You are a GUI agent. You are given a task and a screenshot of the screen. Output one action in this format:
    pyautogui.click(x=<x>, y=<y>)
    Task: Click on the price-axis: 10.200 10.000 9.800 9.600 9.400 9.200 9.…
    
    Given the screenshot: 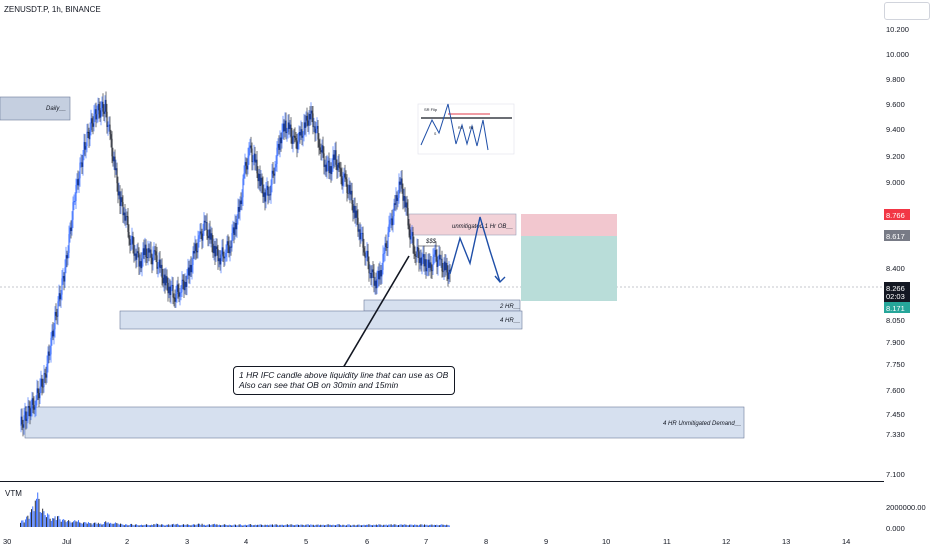 What is the action you would take?
    pyautogui.click(x=905, y=279)
    